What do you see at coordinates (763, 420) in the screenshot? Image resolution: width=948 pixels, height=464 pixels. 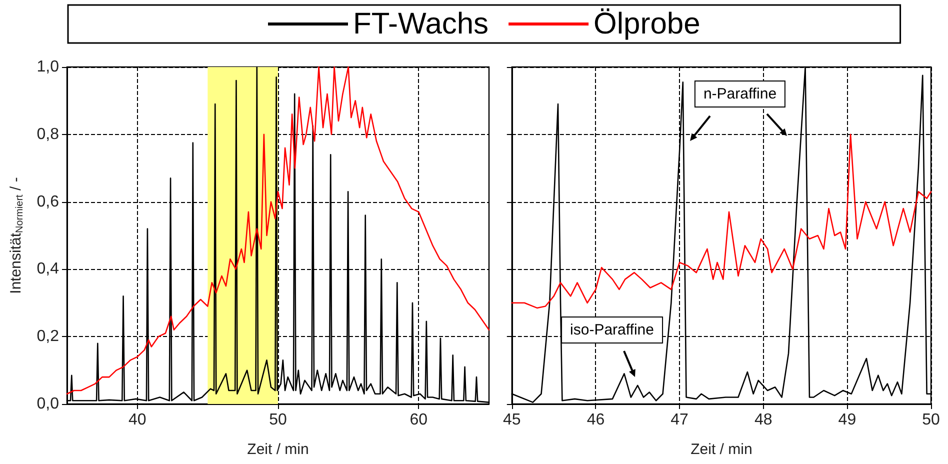 I see `x-tick-label: 48` at bounding box center [763, 420].